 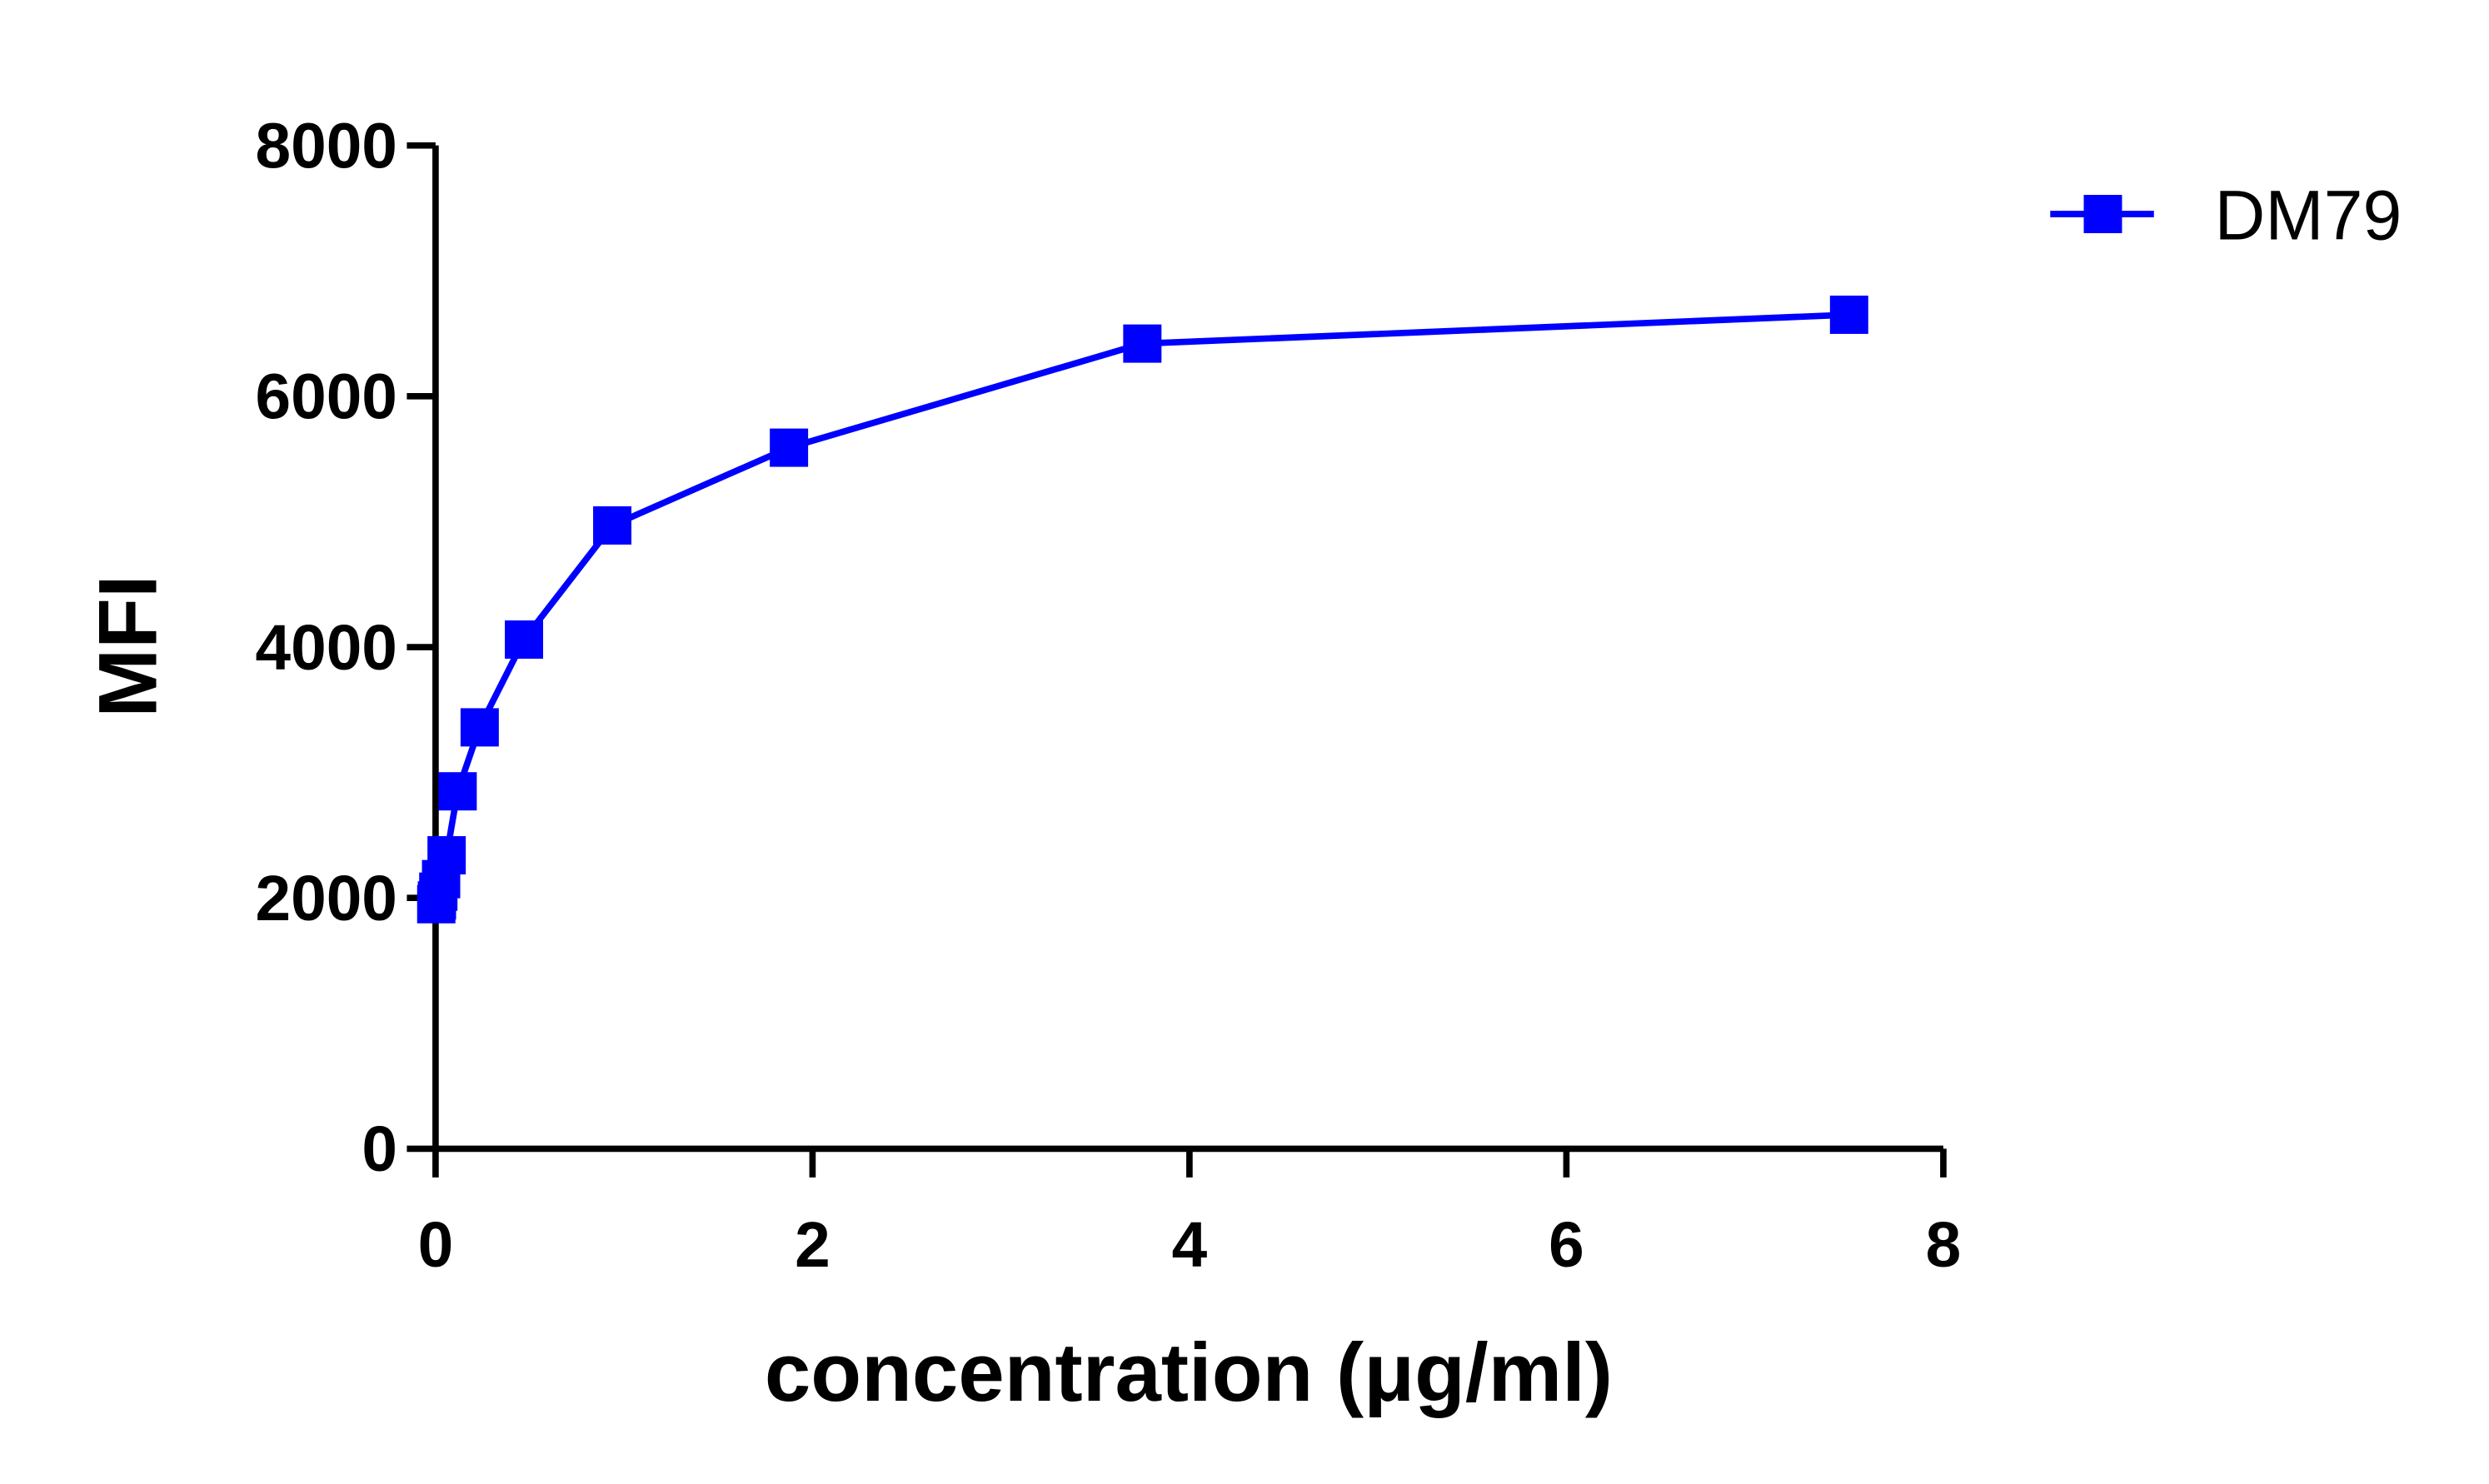 I want to click on legend-marker, so click(x=2102, y=214).